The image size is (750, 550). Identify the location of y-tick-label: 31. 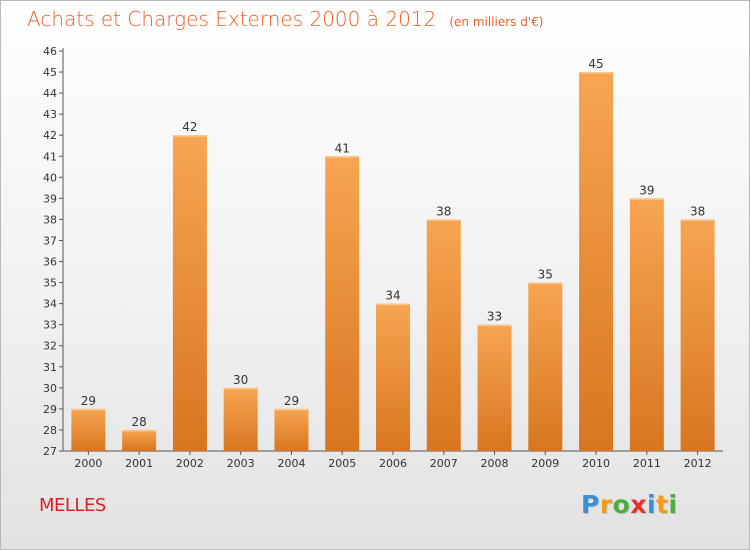
(50, 367).